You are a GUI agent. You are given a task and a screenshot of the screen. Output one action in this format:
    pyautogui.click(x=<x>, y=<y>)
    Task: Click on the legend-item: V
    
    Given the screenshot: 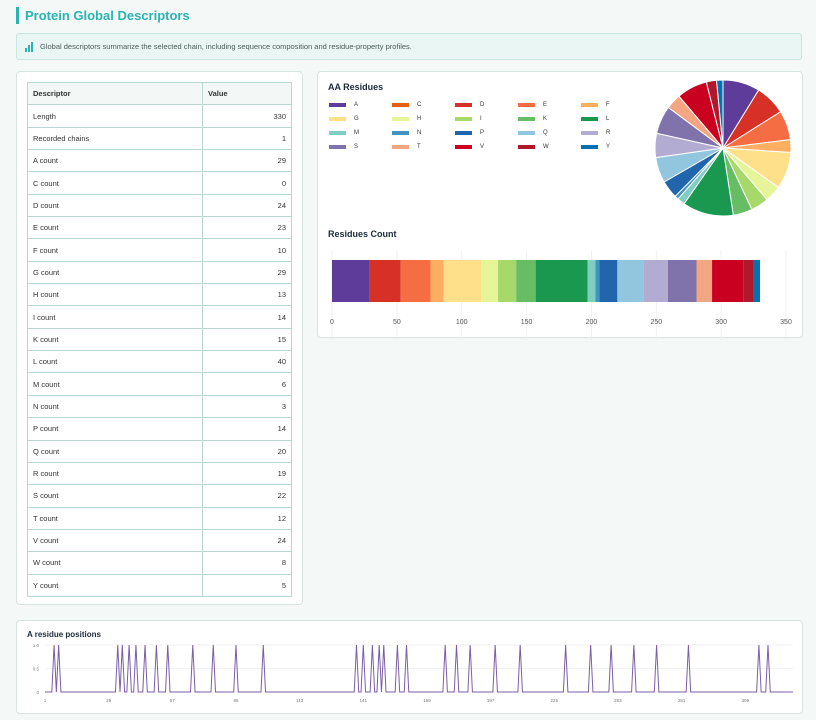 What is the action you would take?
    pyautogui.click(x=469, y=147)
    